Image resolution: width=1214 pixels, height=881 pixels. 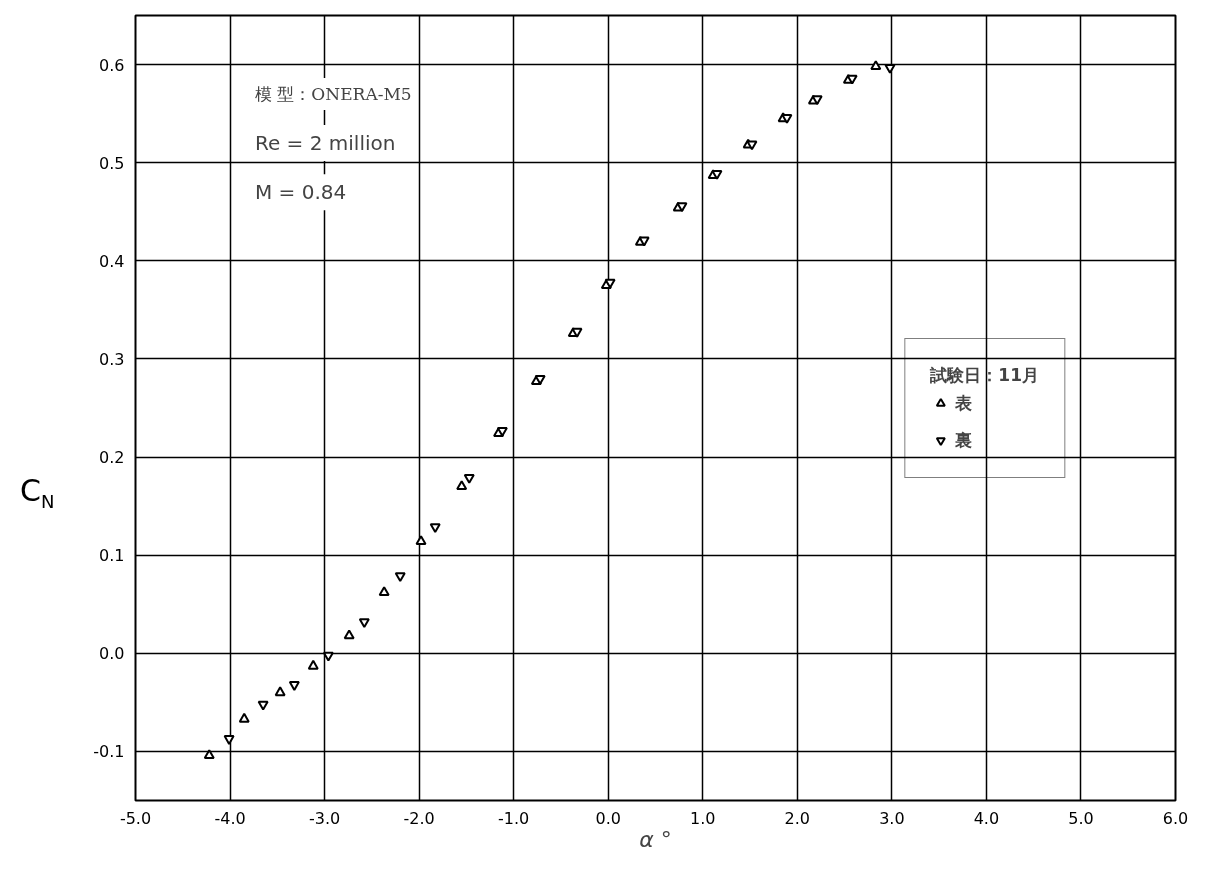 I want to click on y-axis-title: C$_{N}$, so click(x=37, y=492).